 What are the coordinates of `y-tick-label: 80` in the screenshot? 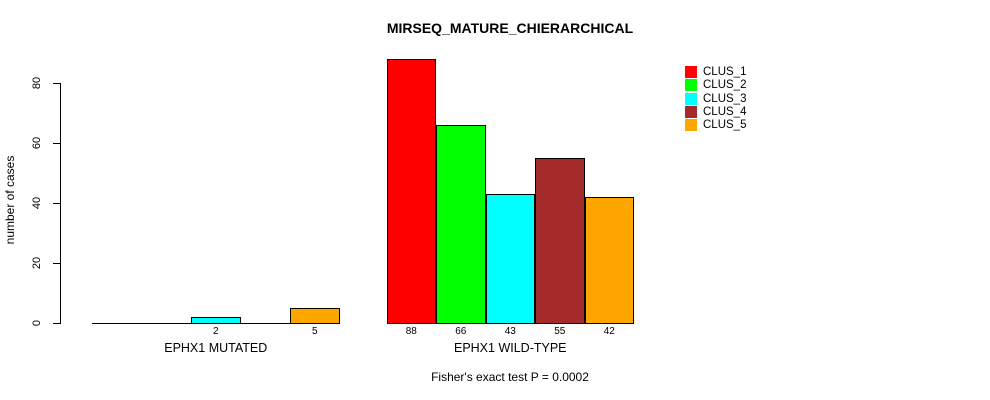 It's located at (37, 83).